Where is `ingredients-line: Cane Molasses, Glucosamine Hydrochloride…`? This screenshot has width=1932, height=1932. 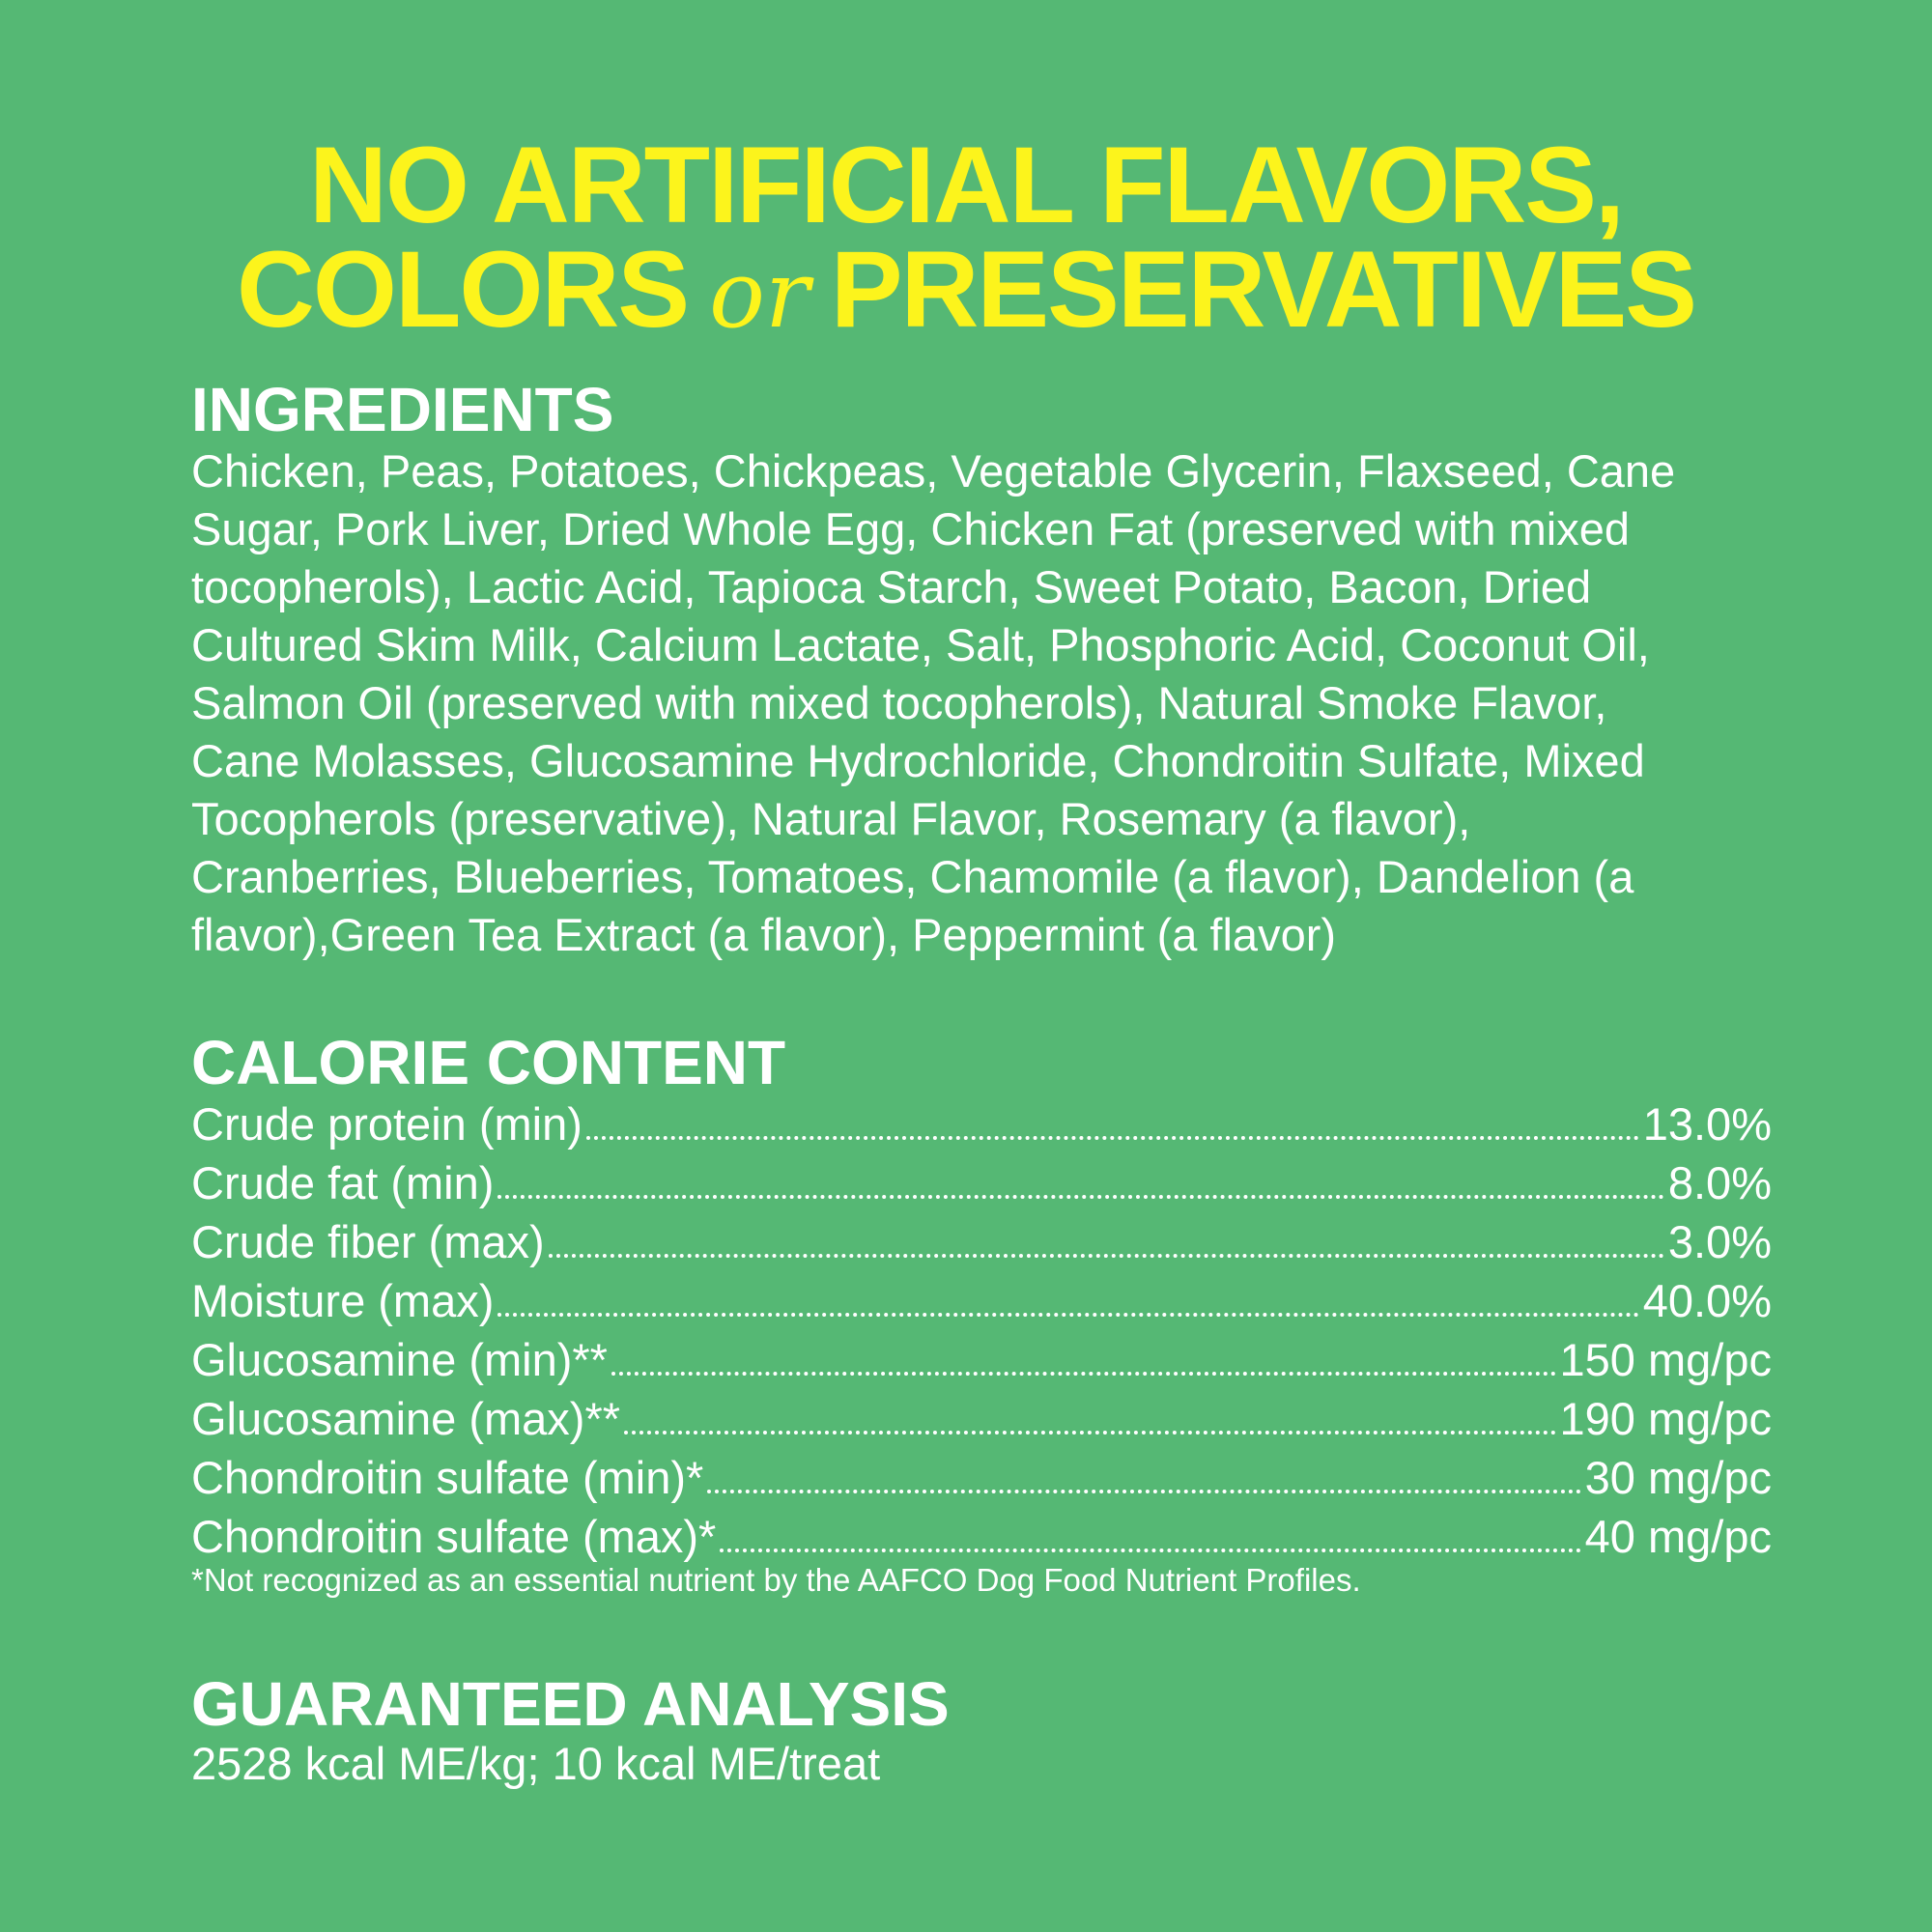 ingredients-line: Cane Molasses, Glucosamine Hydrochloride… is located at coordinates (918, 760).